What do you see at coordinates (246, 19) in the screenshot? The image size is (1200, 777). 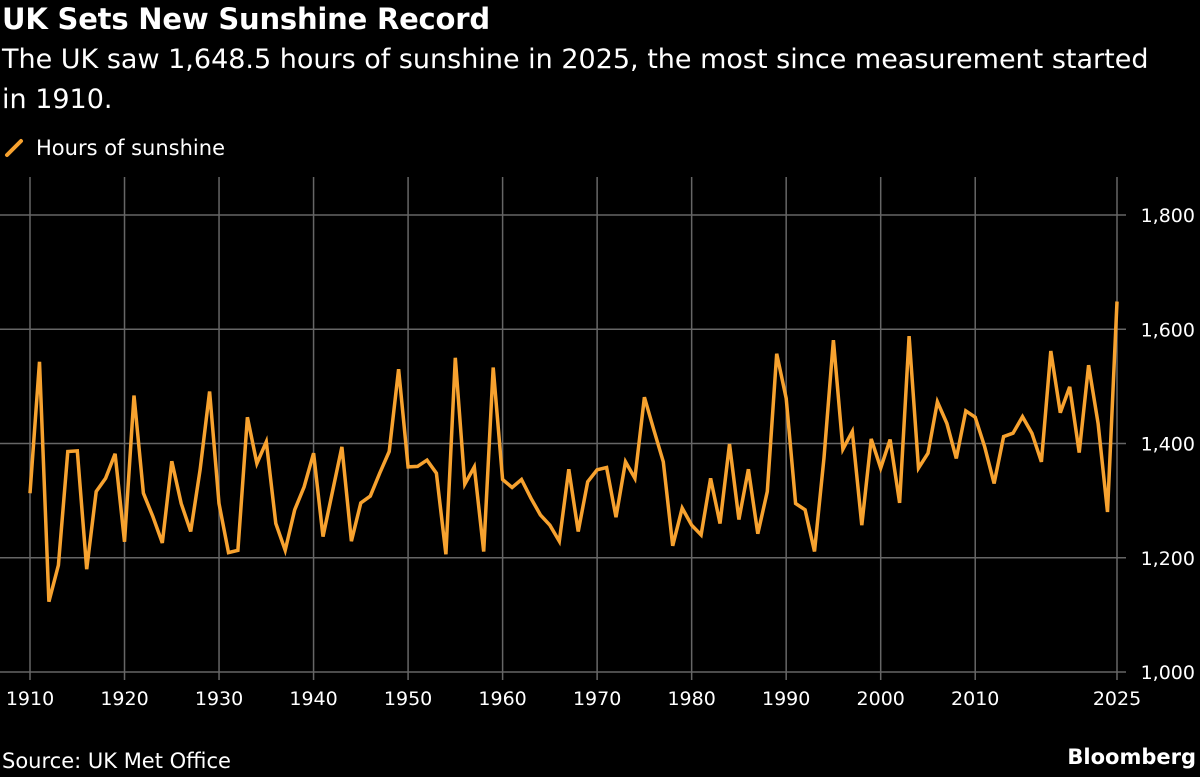 I see `chart-title: UK Sets New Sunshine Record` at bounding box center [246, 19].